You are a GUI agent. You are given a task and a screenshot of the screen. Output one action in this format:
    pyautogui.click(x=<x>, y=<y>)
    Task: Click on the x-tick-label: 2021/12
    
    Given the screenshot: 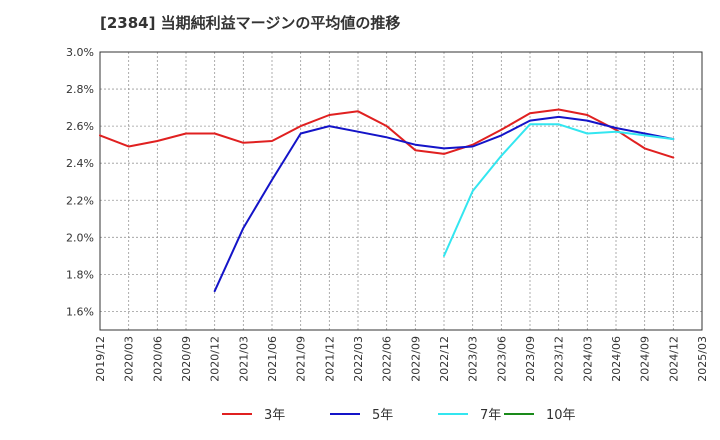 What is the action you would take?
    pyautogui.click(x=329, y=359)
    